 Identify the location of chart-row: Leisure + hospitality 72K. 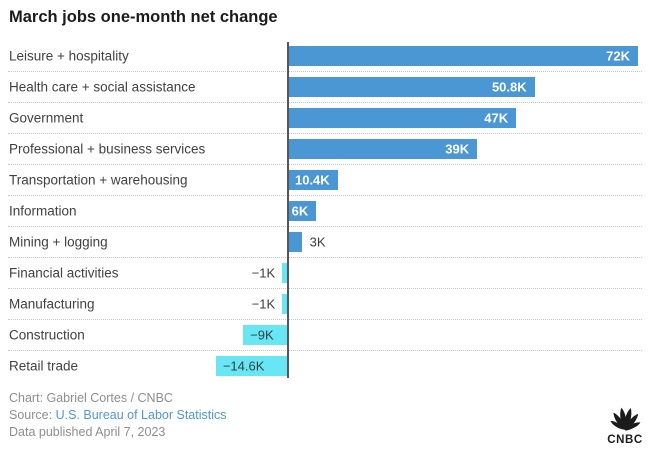
(325, 55).